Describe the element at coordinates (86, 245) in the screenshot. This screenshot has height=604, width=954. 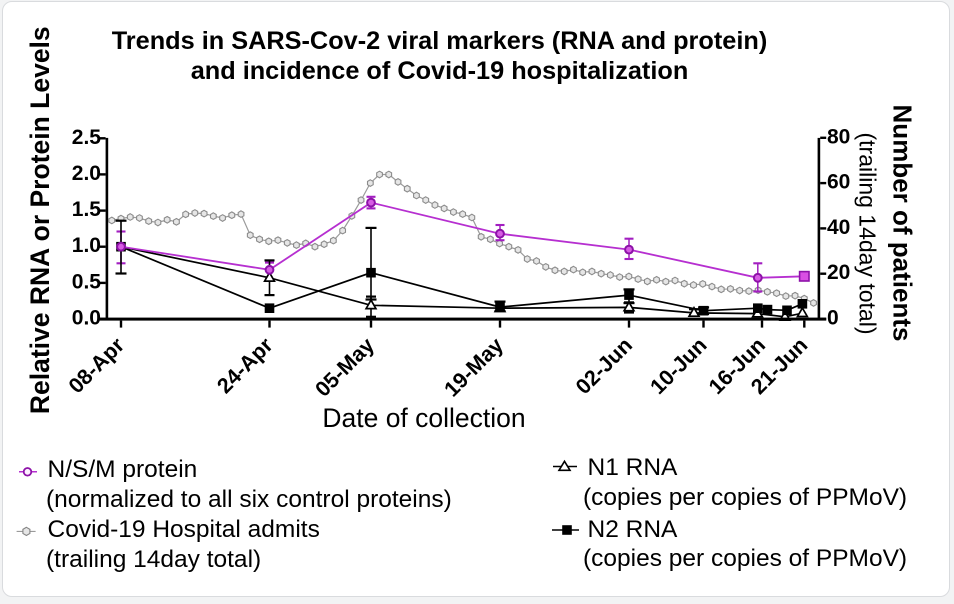
I see `svg-text: 1.0` at that location.